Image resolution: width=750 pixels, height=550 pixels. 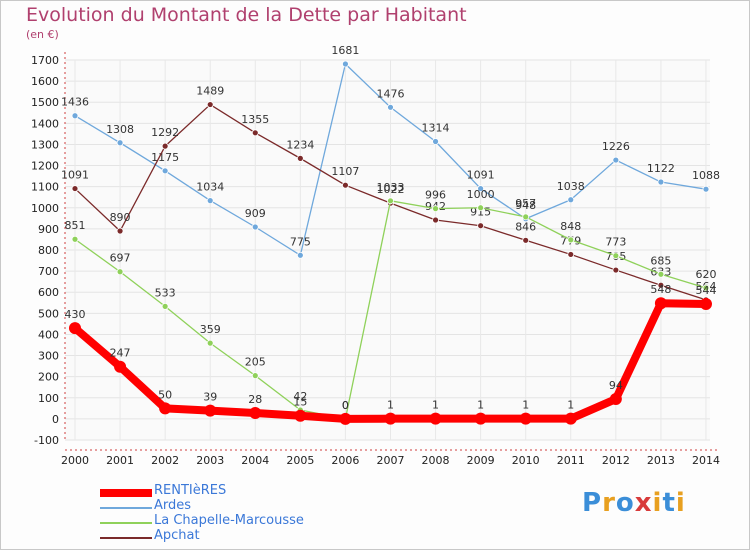 What do you see at coordinates (526, 460) in the screenshot?
I see `x-tick-label: 2010` at bounding box center [526, 460].